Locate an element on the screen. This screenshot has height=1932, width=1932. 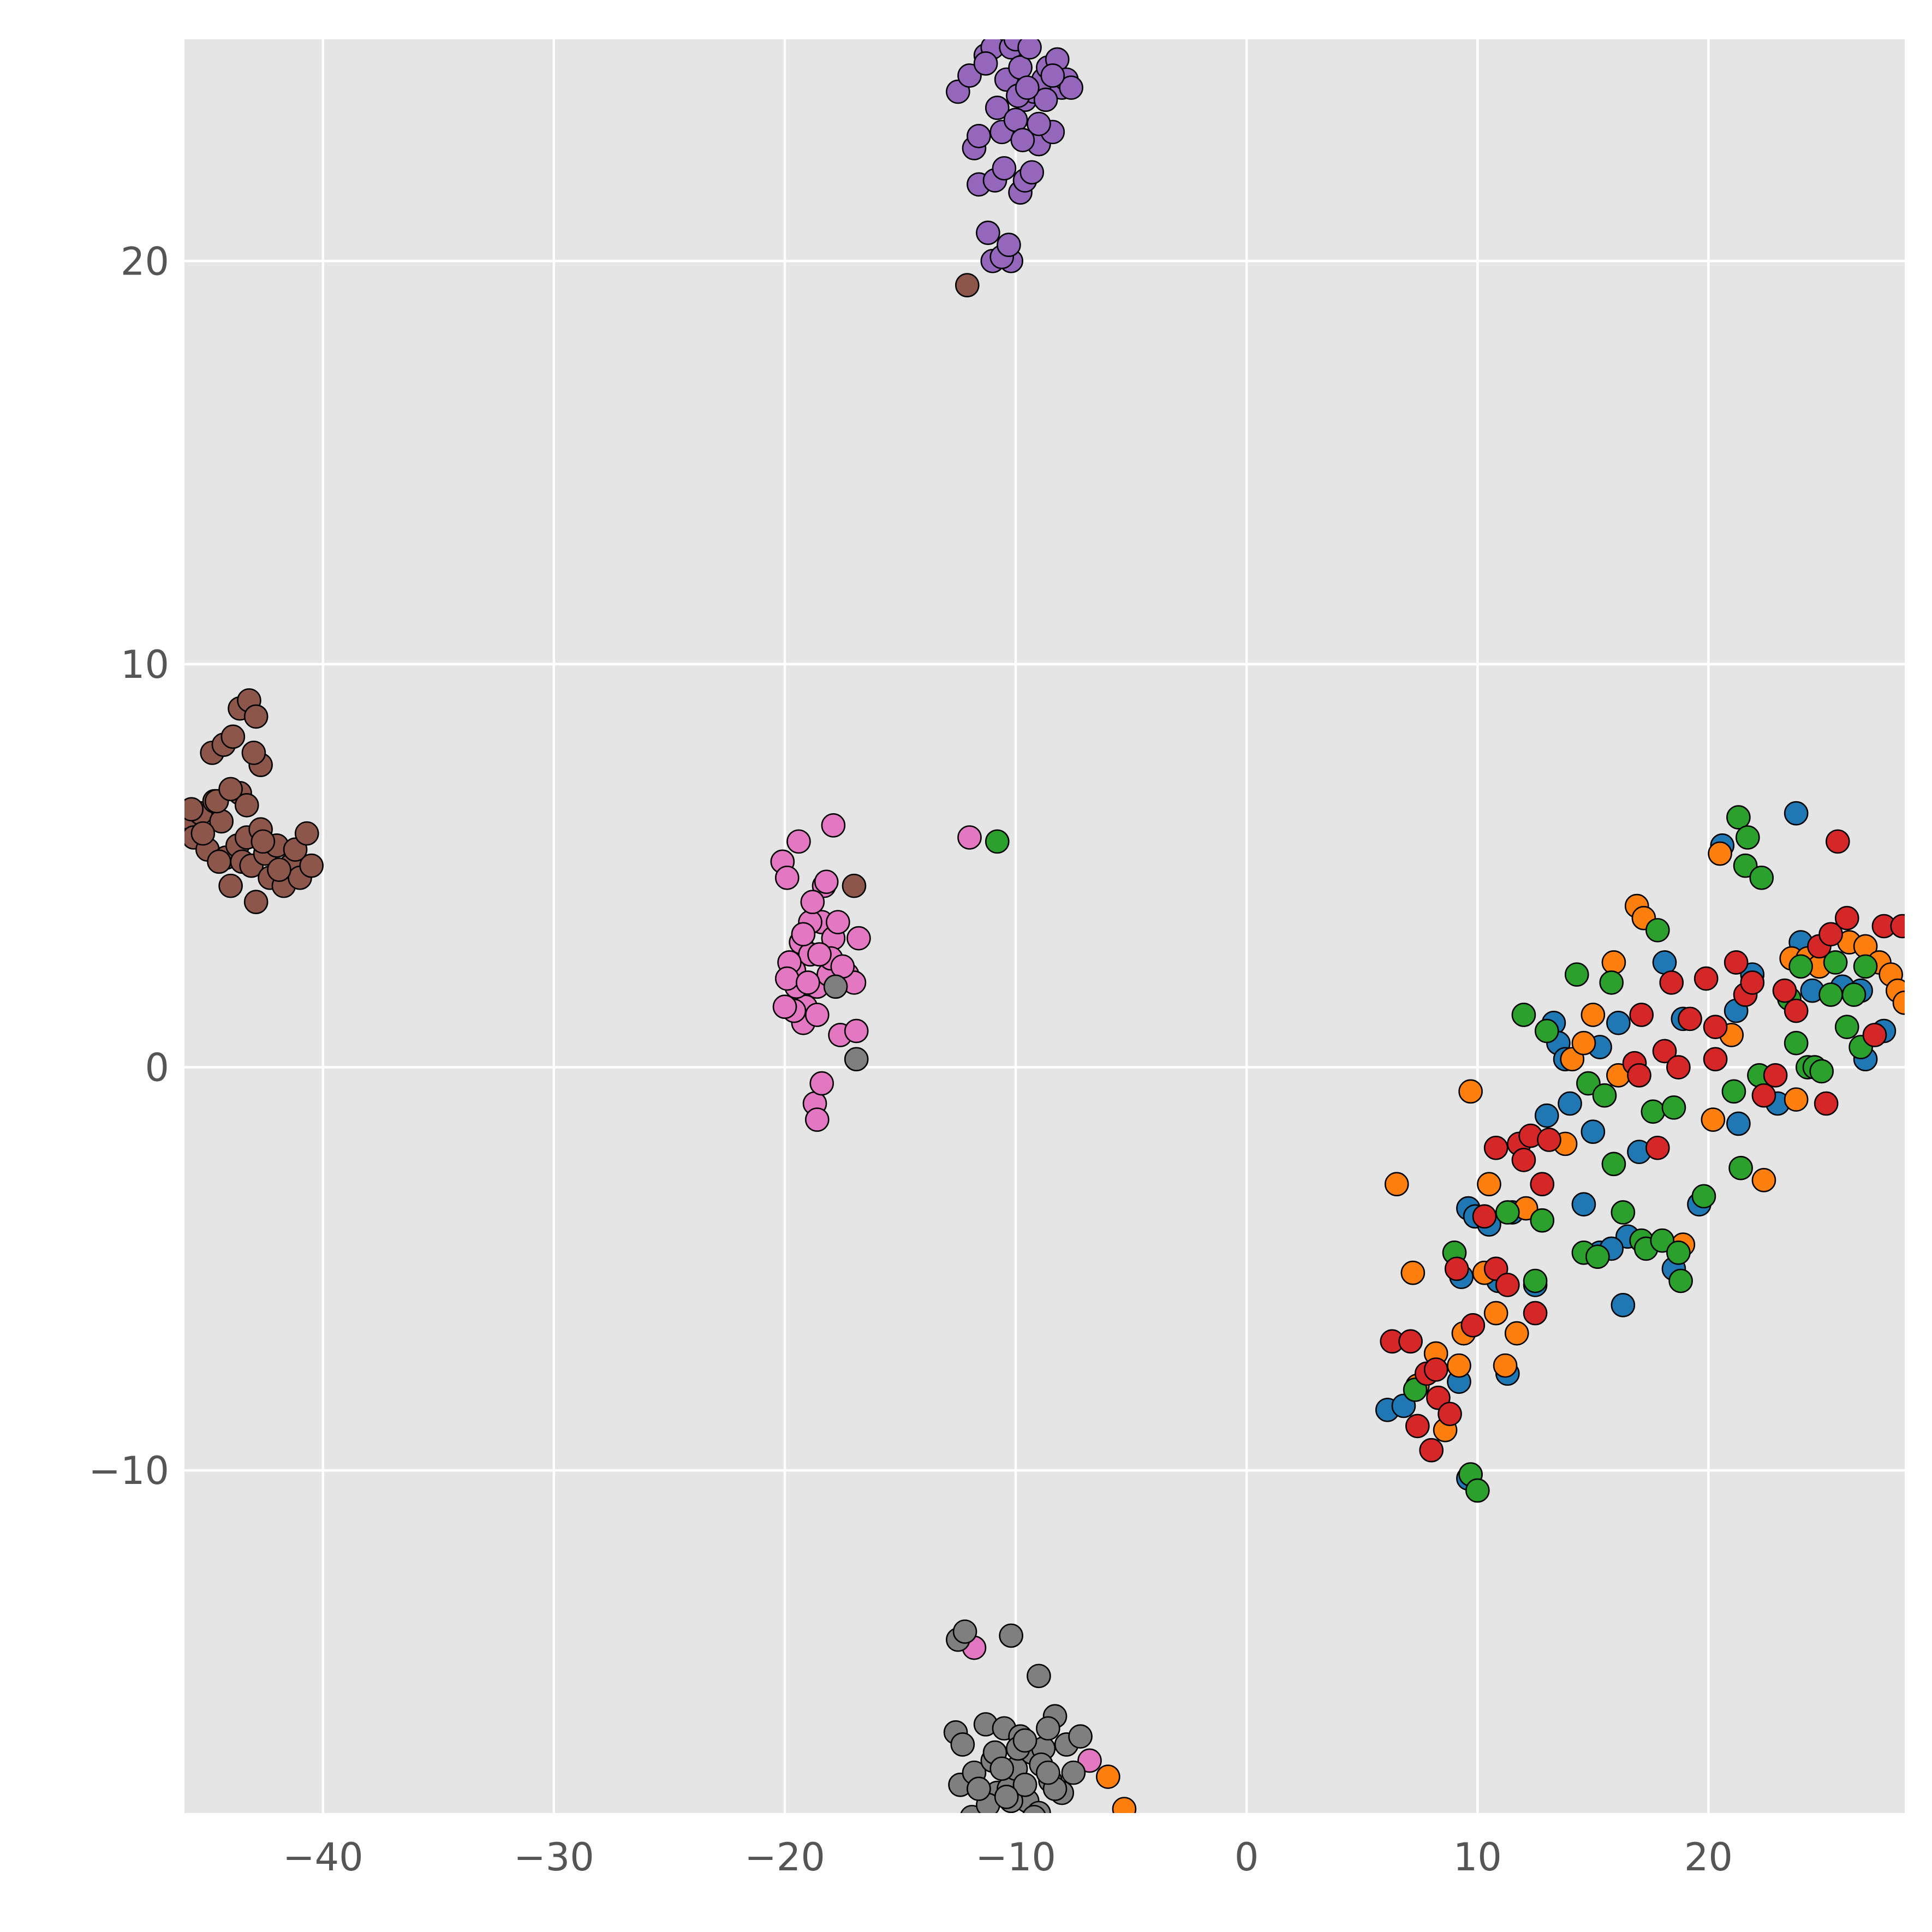
x-tick-label: 10 is located at coordinates (1477, 1857).